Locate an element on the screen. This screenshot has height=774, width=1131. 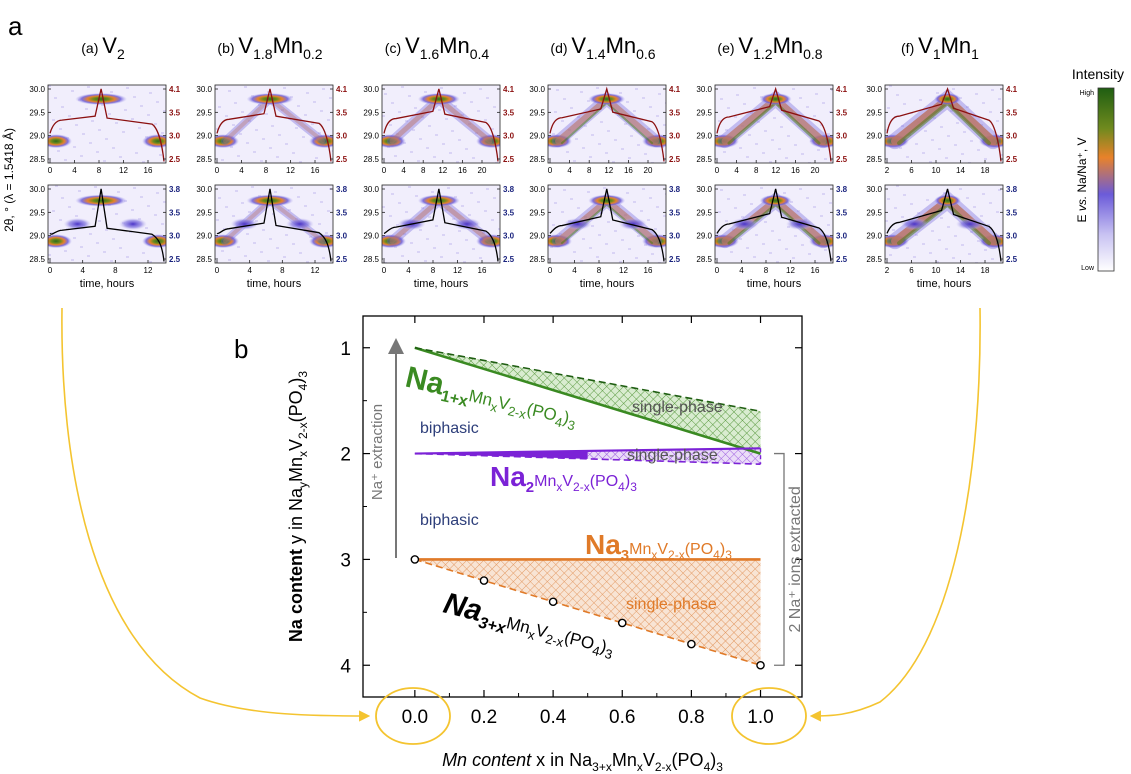
column-title-5: (f) V1Mn1 is located at coordinates (940, 47).